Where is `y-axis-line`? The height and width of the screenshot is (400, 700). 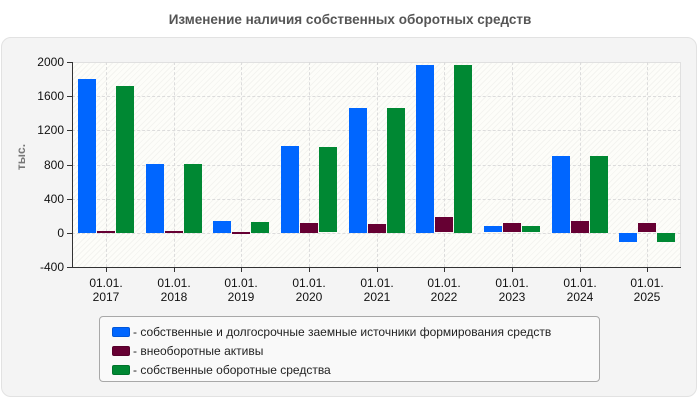 y-axis-line is located at coordinates (72, 165).